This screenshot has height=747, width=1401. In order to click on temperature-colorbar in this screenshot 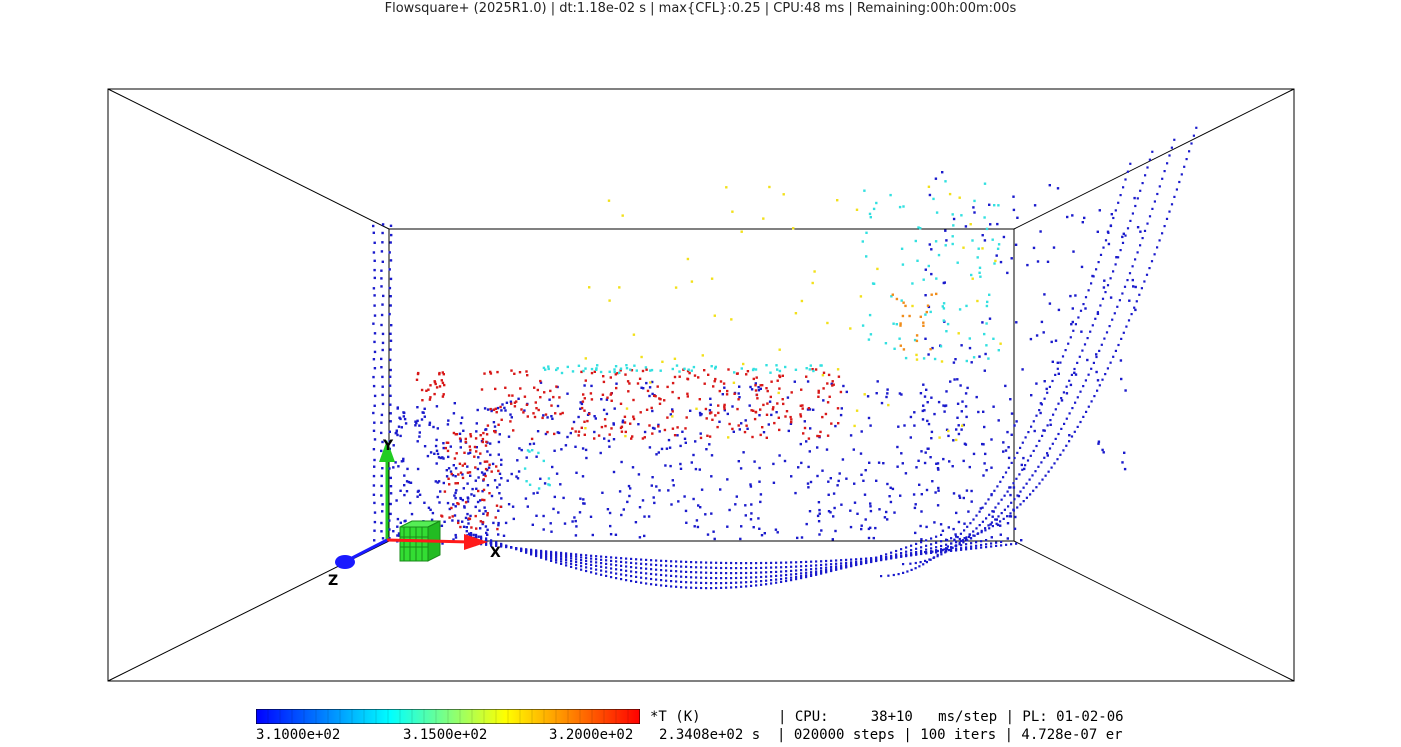, I will do `click(448, 716)`.